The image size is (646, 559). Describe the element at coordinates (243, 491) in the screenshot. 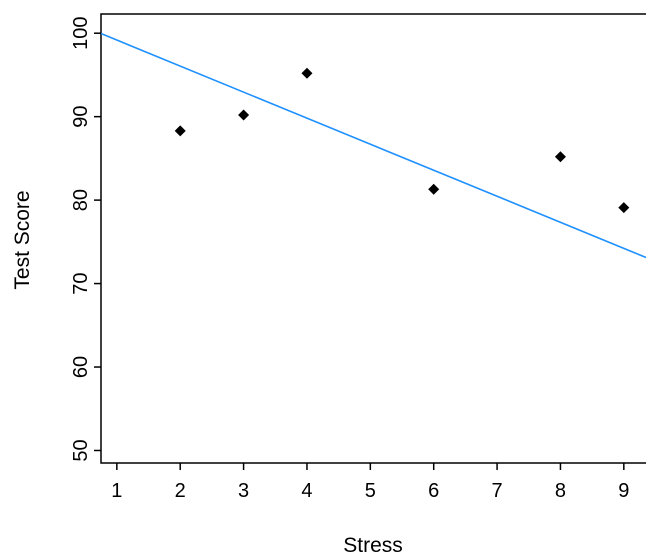

I see `x-tick-label: 3` at that location.